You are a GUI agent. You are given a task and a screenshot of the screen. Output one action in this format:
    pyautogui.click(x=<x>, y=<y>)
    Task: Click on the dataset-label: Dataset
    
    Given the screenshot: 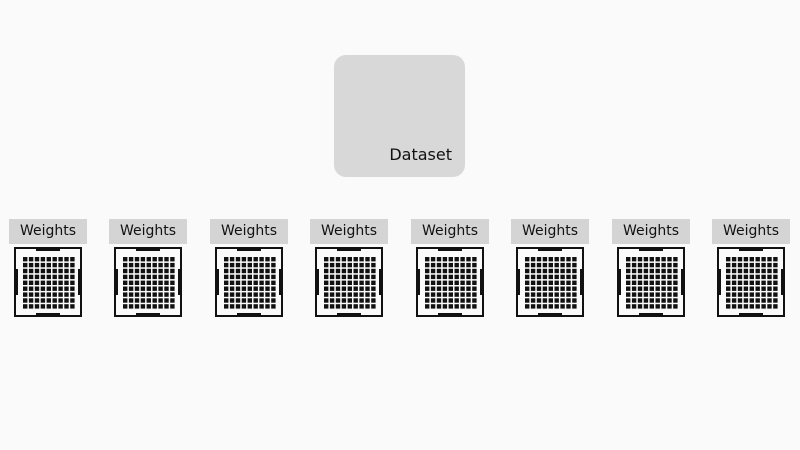 What is the action you would take?
    pyautogui.click(x=420, y=154)
    